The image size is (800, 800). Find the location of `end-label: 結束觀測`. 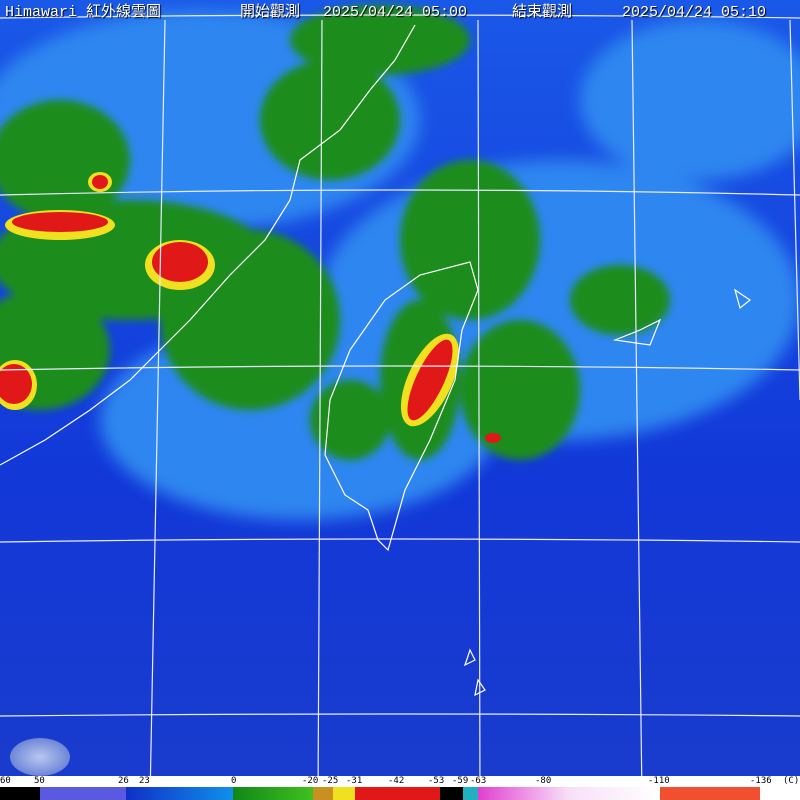

end-label: 結束觀測 is located at coordinates (542, 12).